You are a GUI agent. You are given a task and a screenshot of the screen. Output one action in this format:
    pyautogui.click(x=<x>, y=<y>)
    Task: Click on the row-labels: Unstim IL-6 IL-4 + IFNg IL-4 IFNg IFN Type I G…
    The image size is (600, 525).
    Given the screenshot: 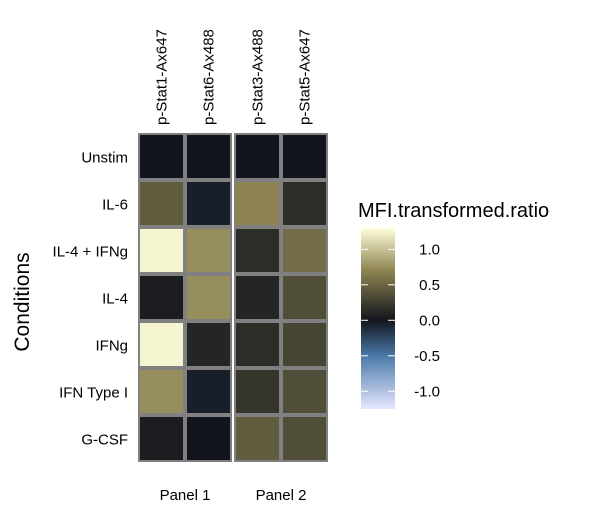 What is the action you would take?
    pyautogui.click(x=90, y=299)
    